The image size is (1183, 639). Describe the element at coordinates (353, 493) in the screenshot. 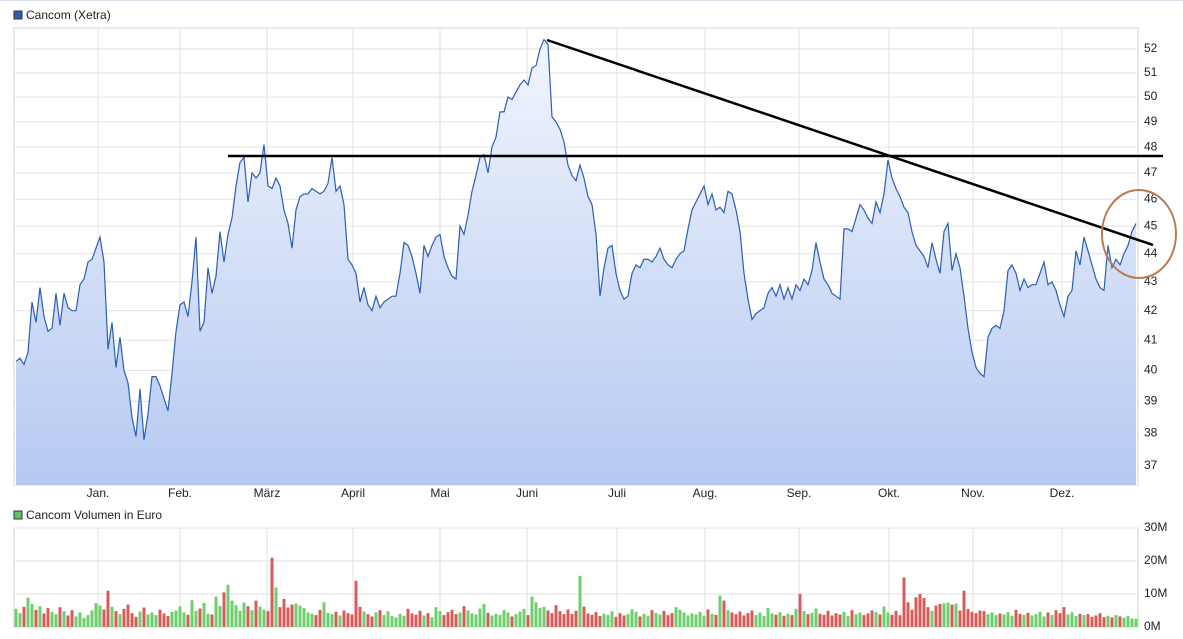

I see `x-tick-label: April` at that location.